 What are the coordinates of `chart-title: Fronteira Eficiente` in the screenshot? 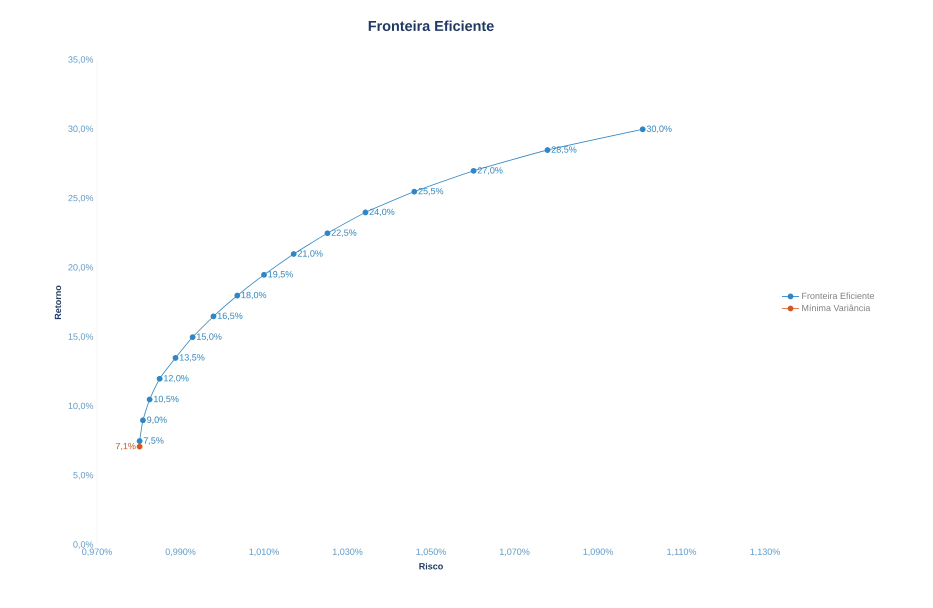 It's located at (431, 26).